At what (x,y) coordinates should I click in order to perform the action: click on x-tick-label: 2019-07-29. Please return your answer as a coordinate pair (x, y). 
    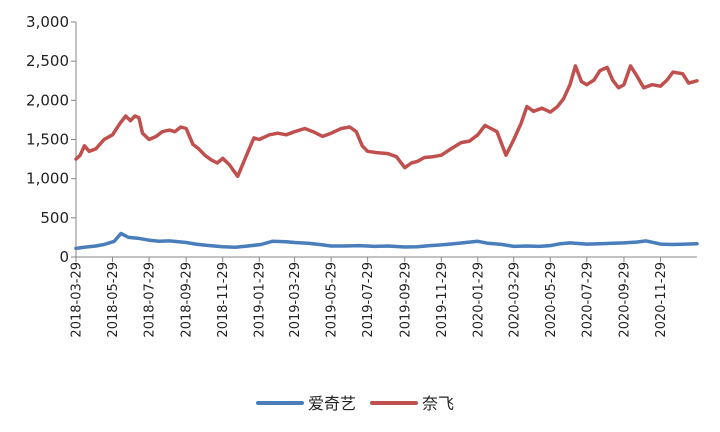
    Looking at the image, I should click on (368, 300).